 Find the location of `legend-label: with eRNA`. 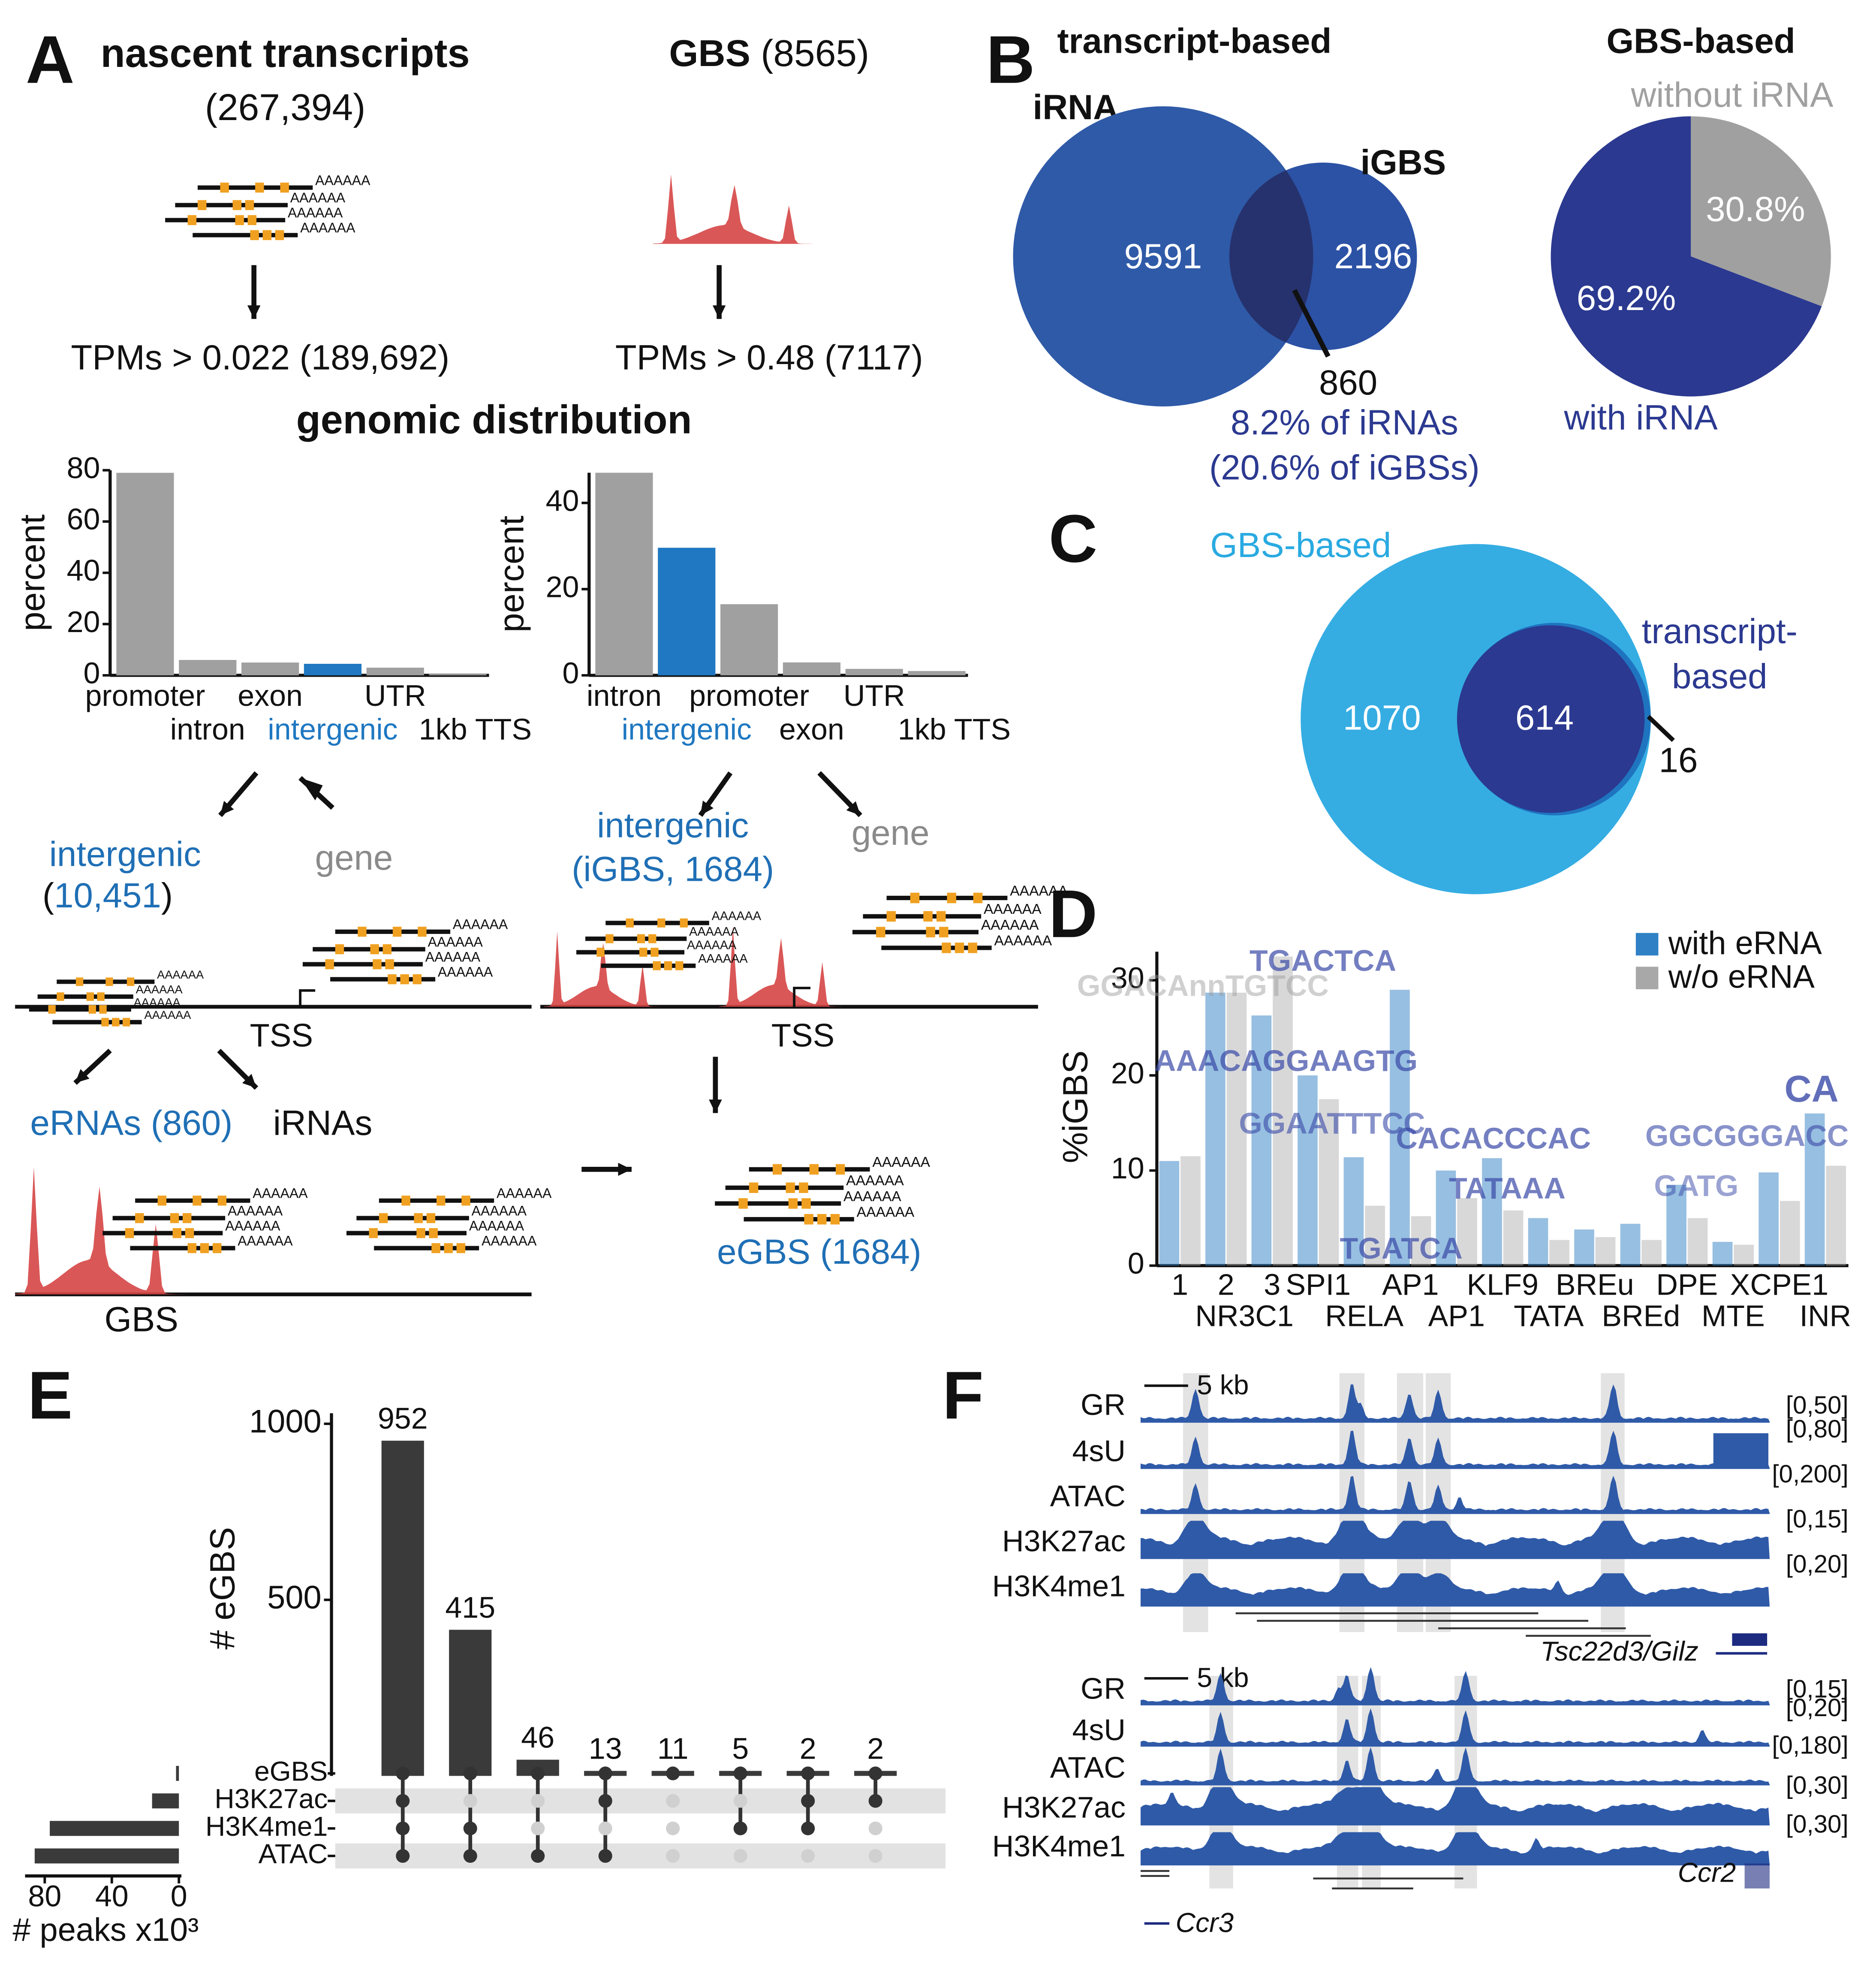

legend-label: with eRNA is located at coordinates (1745, 943).